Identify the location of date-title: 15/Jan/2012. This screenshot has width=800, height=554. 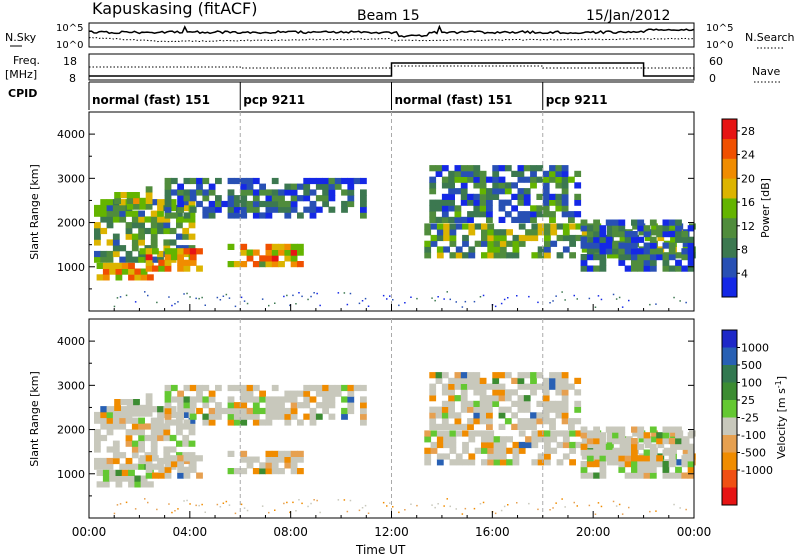
(628, 16).